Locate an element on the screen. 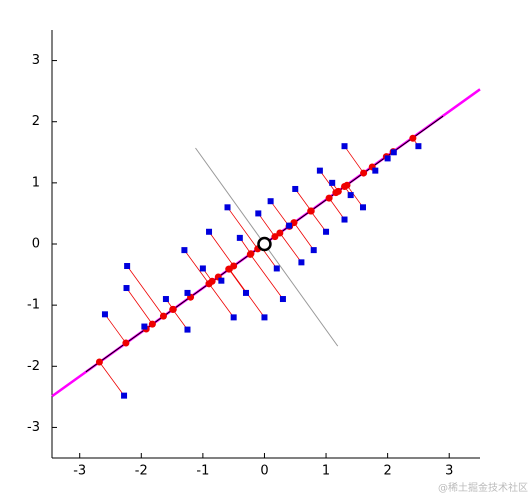 This screenshot has width=532, height=498. x-tick-label: -3 is located at coordinates (79, 471).